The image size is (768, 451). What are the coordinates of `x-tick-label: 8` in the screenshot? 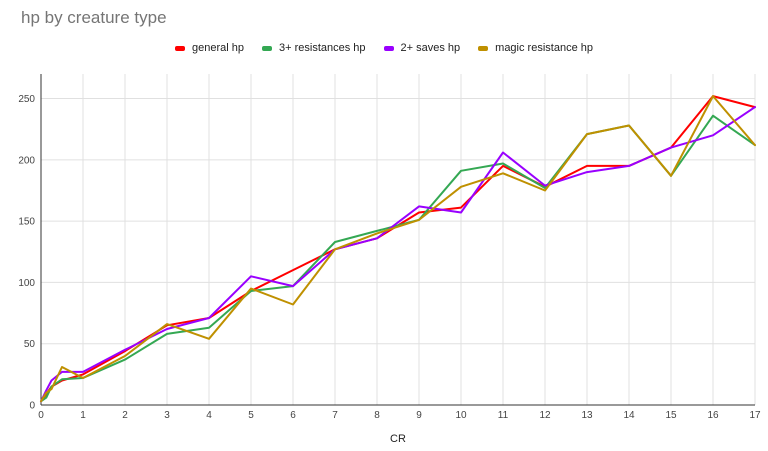 It's located at (377, 415).